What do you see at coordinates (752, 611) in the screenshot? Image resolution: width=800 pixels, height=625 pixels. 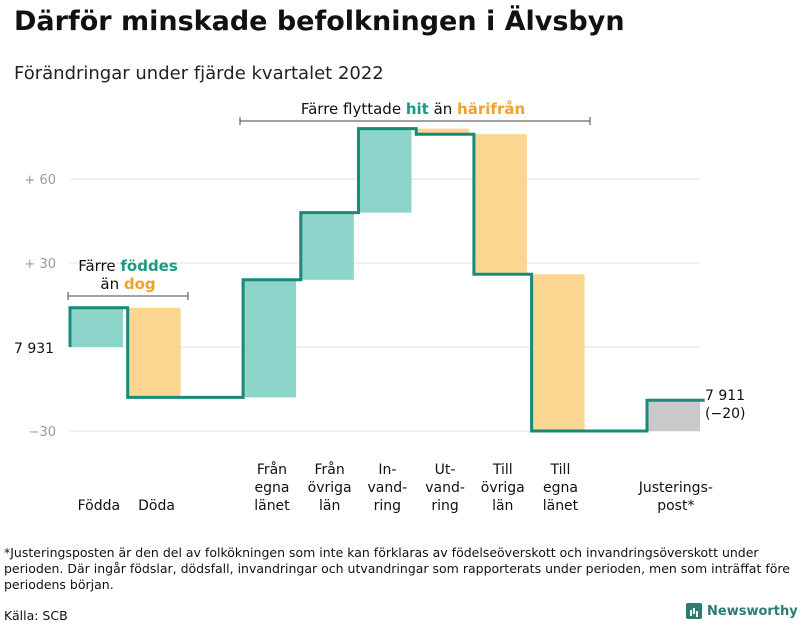 I see `brand-name: Newsworthy` at bounding box center [752, 611].